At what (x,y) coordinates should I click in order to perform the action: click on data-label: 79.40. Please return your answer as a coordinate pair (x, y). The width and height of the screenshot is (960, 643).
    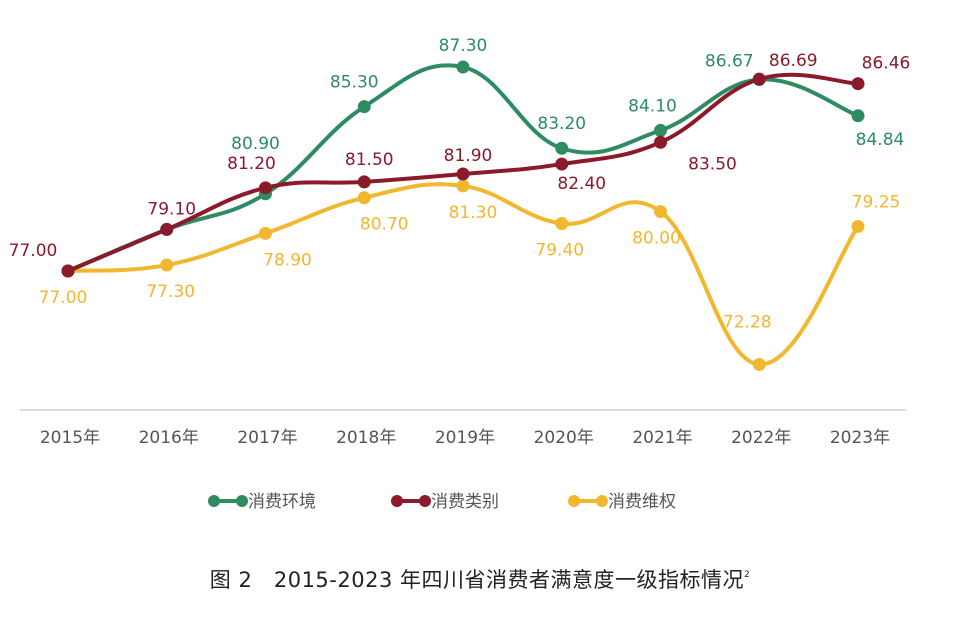
    Looking at the image, I should click on (559, 250).